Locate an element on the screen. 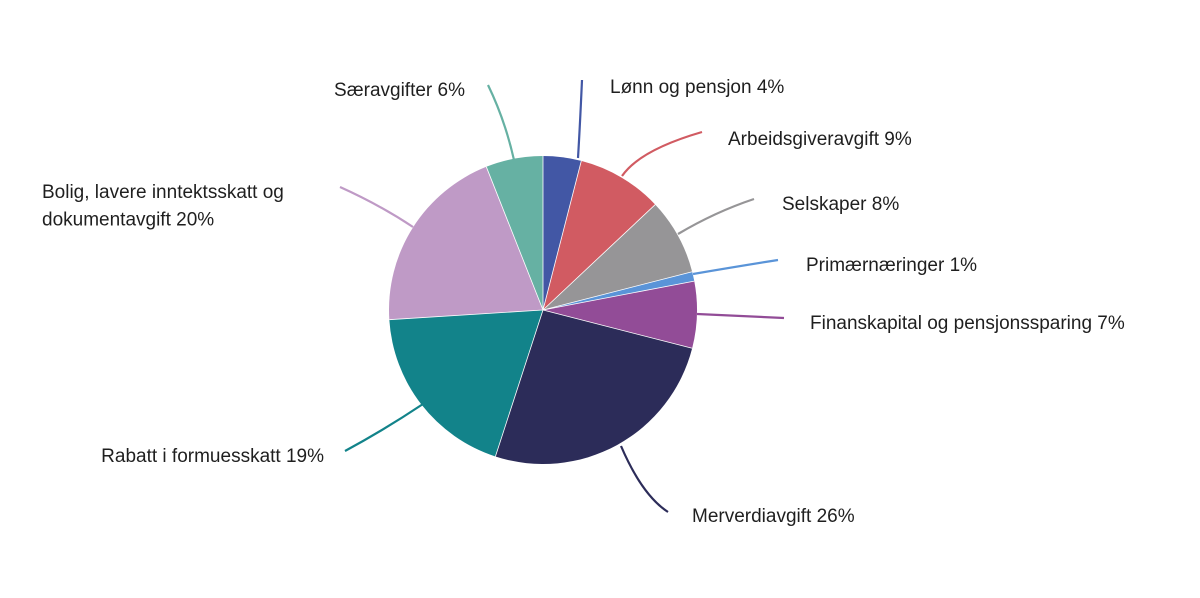  slice-label: Finanskapital og pensjonssparing 7% is located at coordinates (967, 323).